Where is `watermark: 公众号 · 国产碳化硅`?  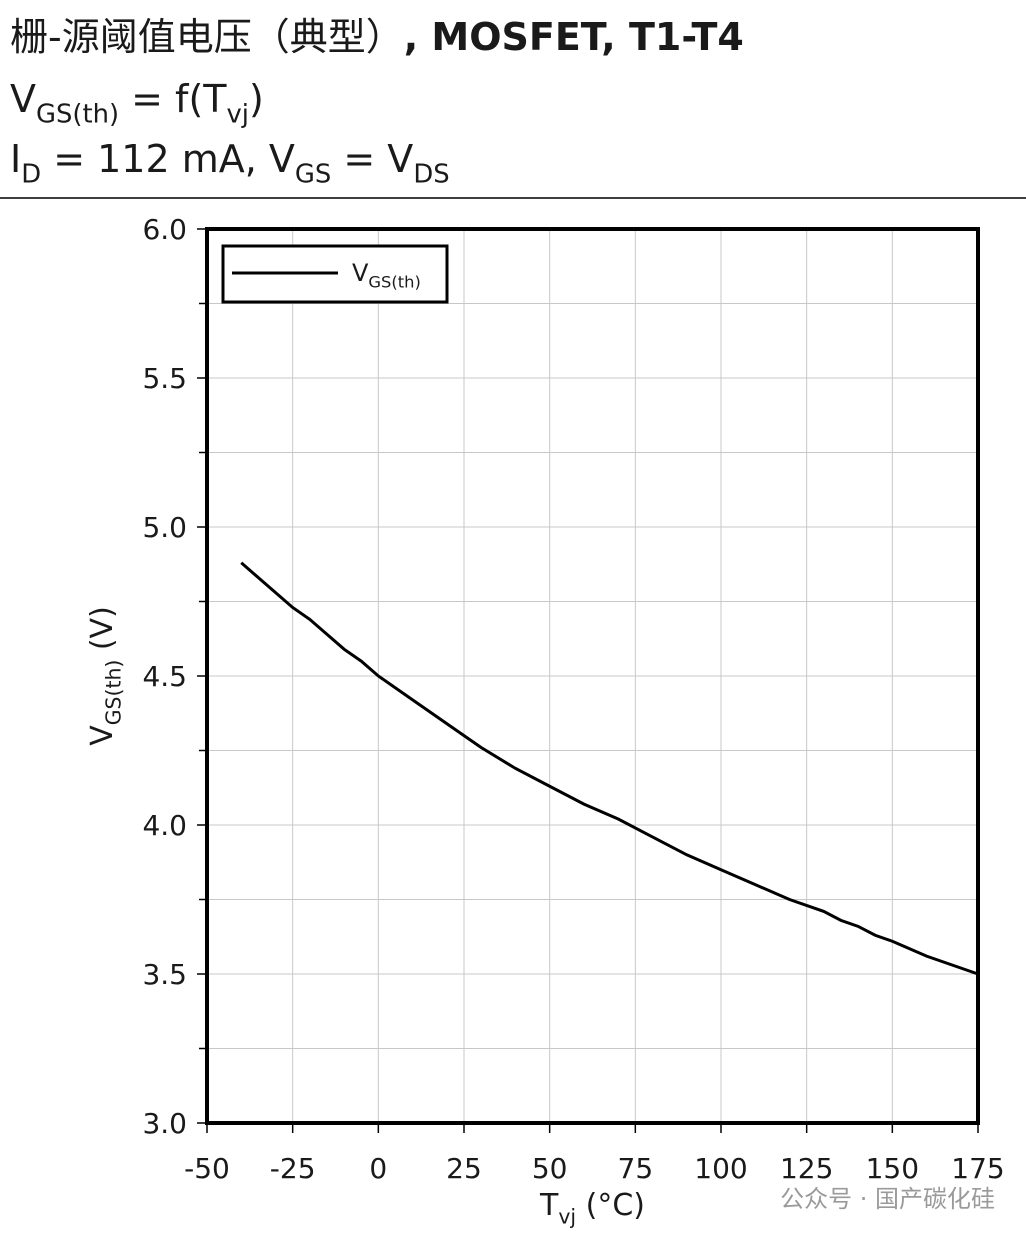 watermark: 公众号 · 国产碳化硅 is located at coordinates (887, 1199).